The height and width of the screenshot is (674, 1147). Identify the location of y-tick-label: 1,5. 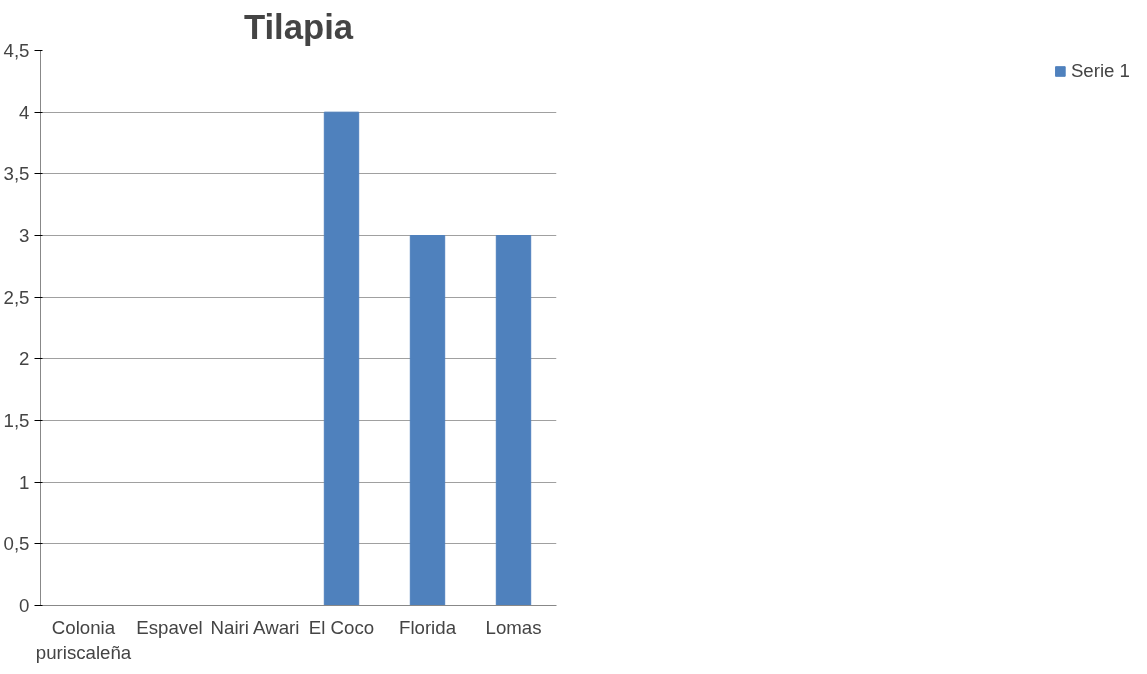
(16, 420).